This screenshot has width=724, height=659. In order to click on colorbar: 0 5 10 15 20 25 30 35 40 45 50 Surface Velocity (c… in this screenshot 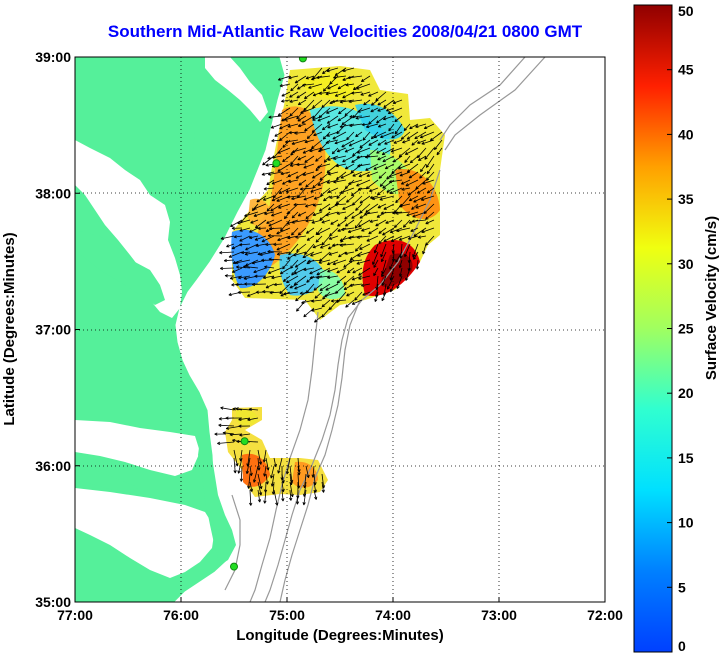, I will do `click(676, 328)`.